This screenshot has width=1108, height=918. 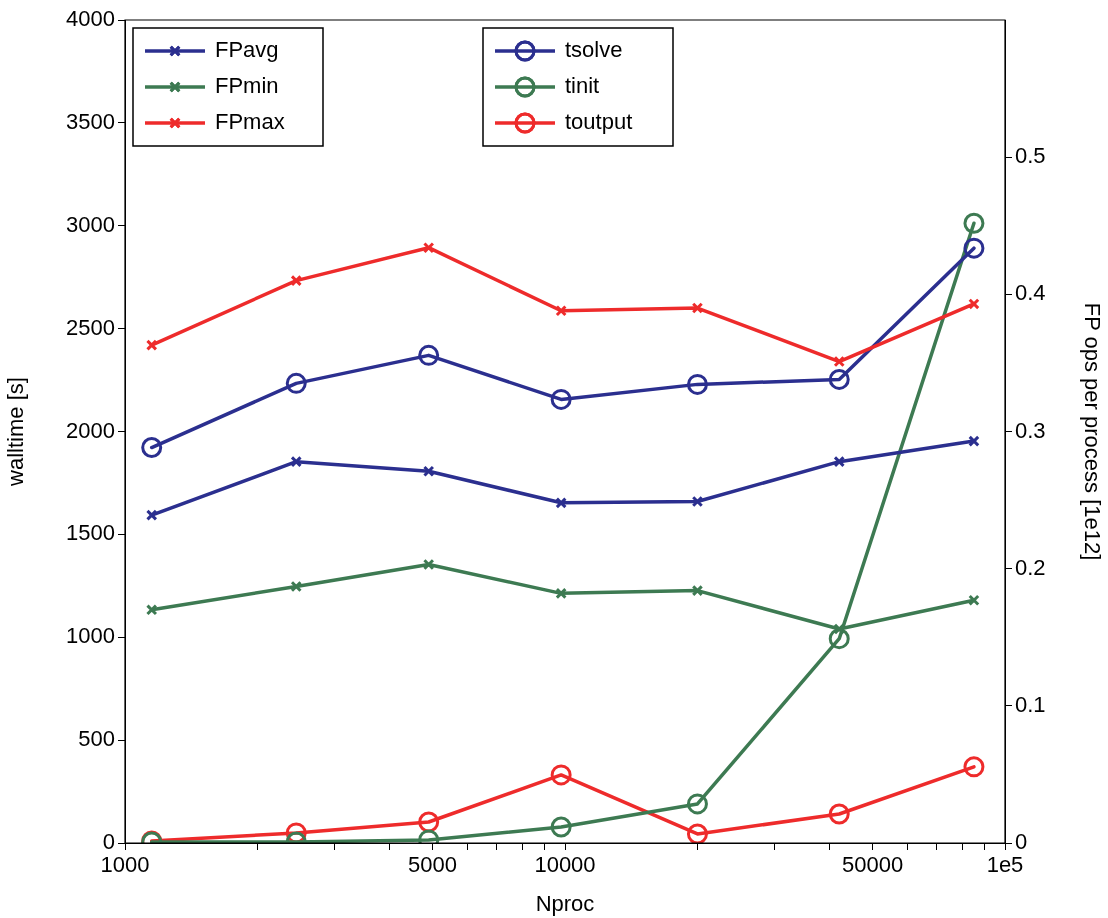 I want to click on y-tick-label: 3500, so click(x=90, y=121).